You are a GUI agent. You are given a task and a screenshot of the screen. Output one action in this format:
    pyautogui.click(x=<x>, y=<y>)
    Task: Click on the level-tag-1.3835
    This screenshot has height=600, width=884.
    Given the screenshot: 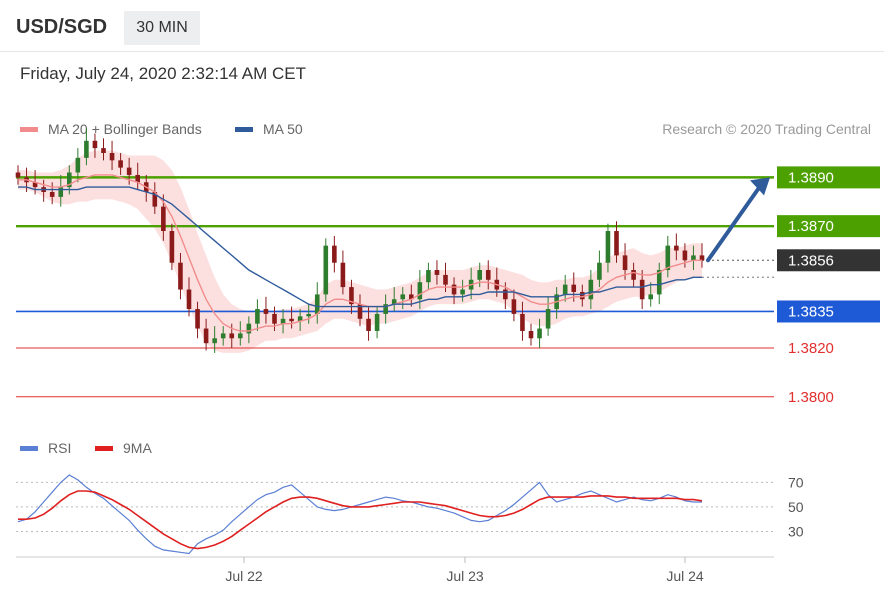 What is the action you would take?
    pyautogui.click(x=828, y=311)
    